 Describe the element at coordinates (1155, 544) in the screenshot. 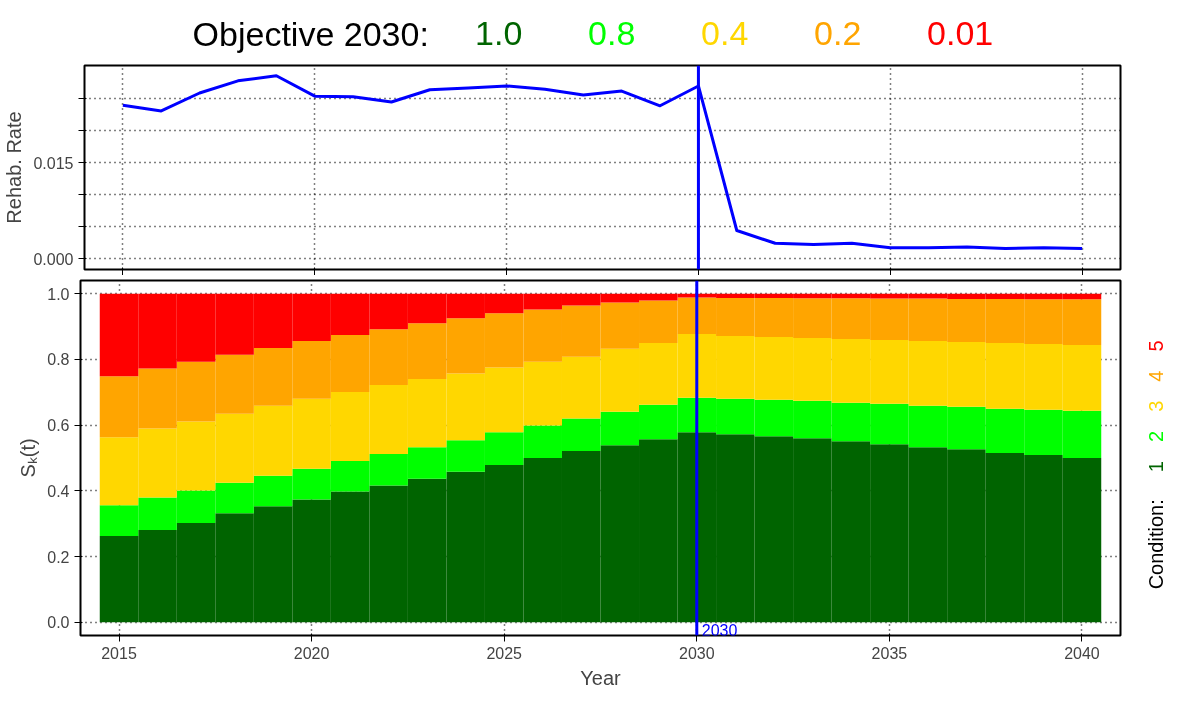

I see `legend-title: Condition:` at that location.